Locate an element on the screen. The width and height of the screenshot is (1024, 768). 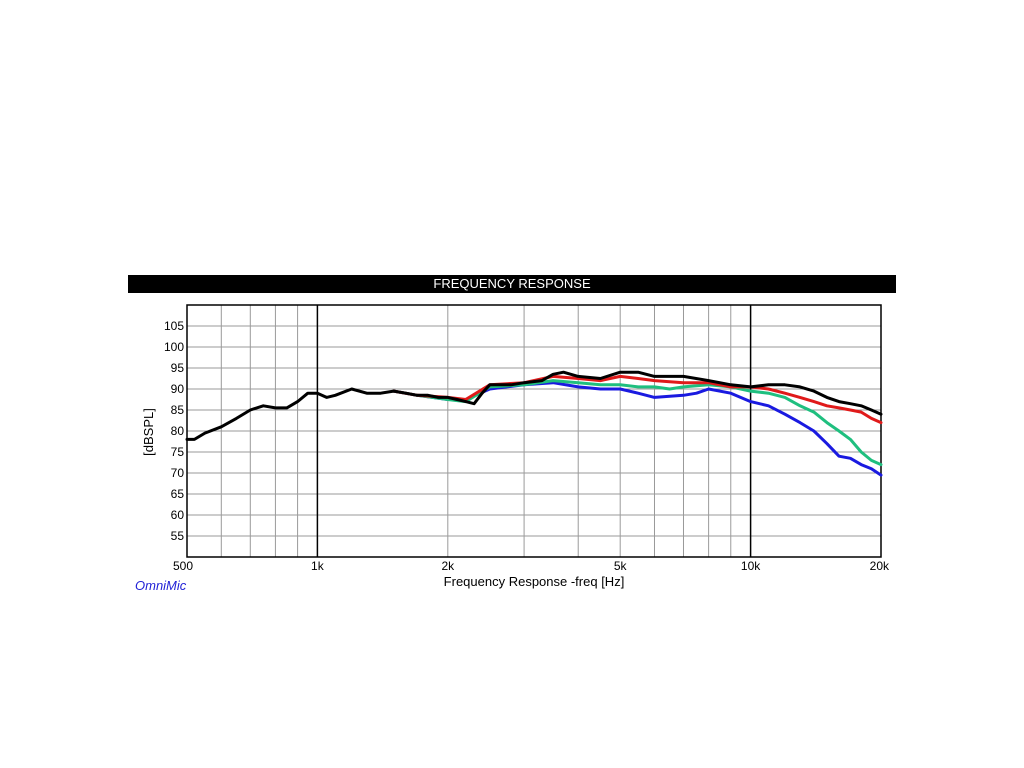
series-line-black is located at coordinates (534, 405).